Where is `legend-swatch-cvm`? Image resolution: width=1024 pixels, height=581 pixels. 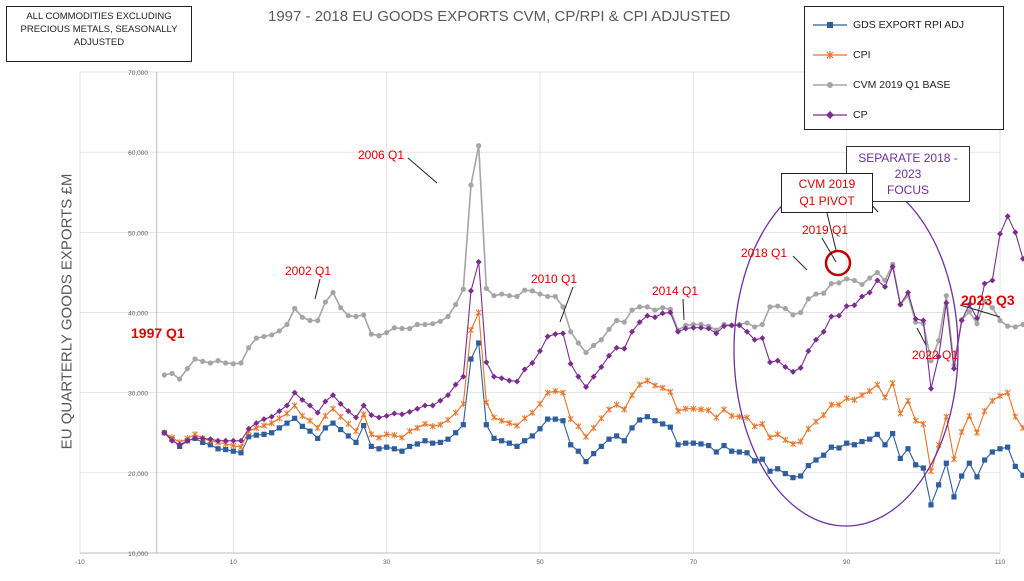 legend-swatch-cvm is located at coordinates (830, 85).